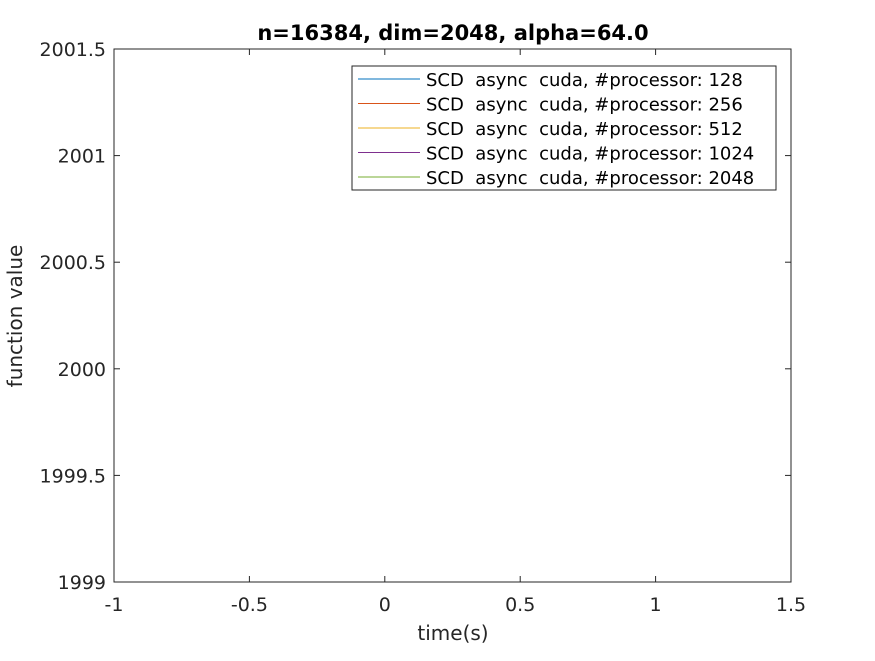 The width and height of the screenshot is (875, 661). I want to click on x-tick-label: 0.5, so click(520, 605).